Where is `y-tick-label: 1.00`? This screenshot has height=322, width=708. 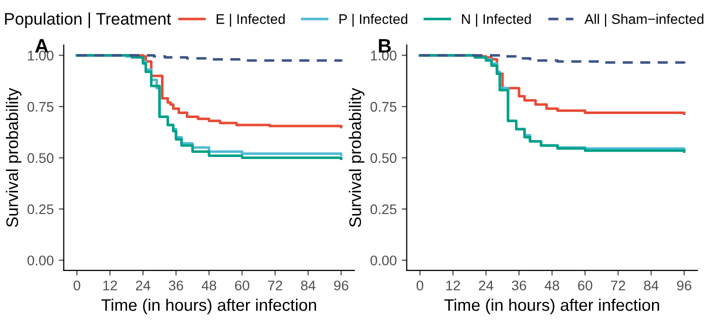
y-tick-label: 1.00 is located at coordinates (41, 55).